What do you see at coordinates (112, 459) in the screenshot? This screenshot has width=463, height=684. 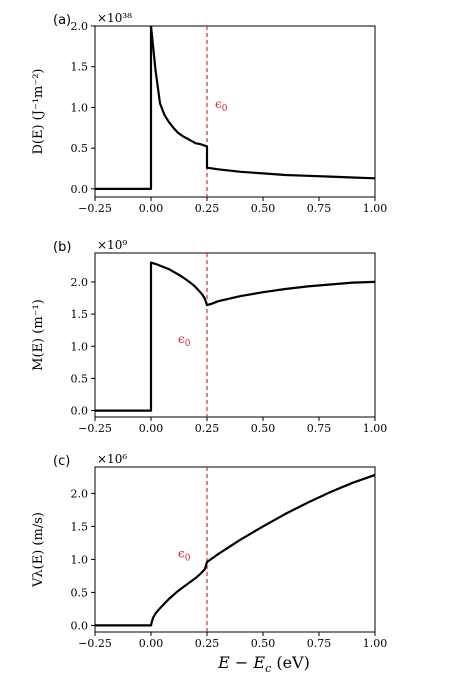 I see `y-multiplier: ×10⁶` at bounding box center [112, 459].